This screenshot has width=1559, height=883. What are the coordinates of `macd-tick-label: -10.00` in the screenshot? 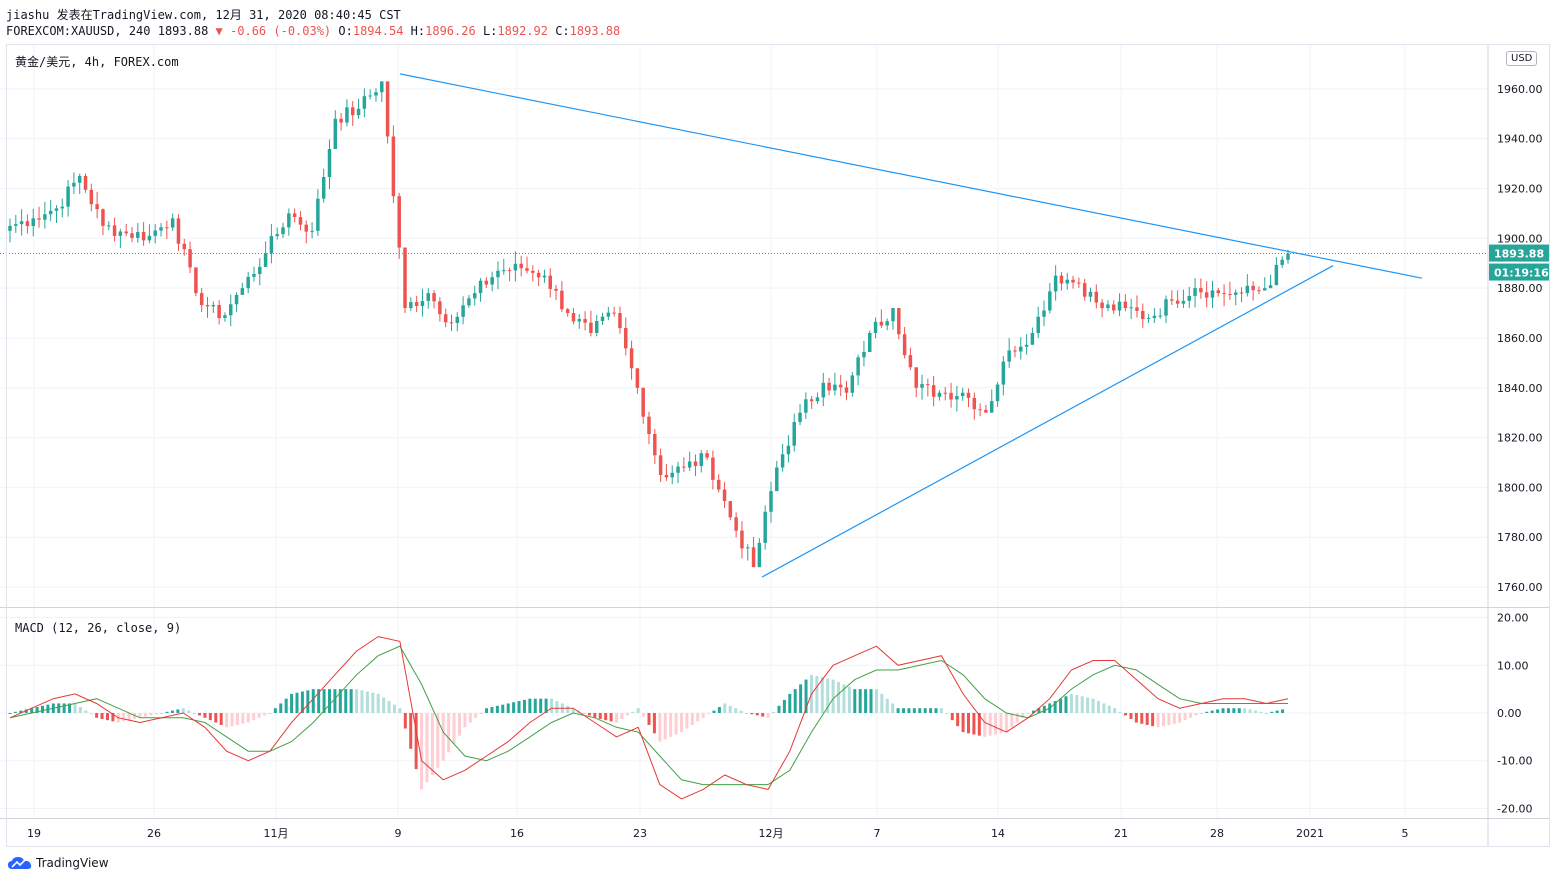 It's located at (1514, 761).